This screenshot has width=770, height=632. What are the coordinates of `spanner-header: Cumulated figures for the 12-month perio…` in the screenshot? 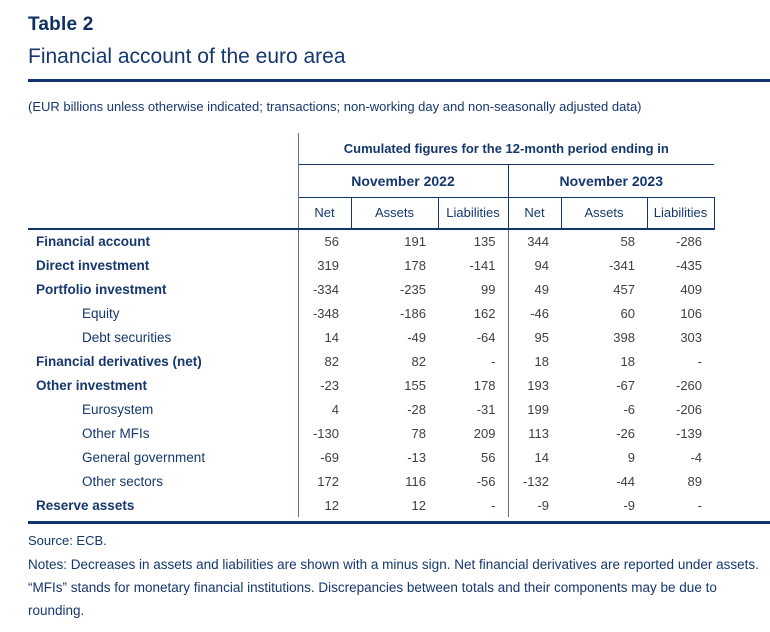 It's located at (506, 149).